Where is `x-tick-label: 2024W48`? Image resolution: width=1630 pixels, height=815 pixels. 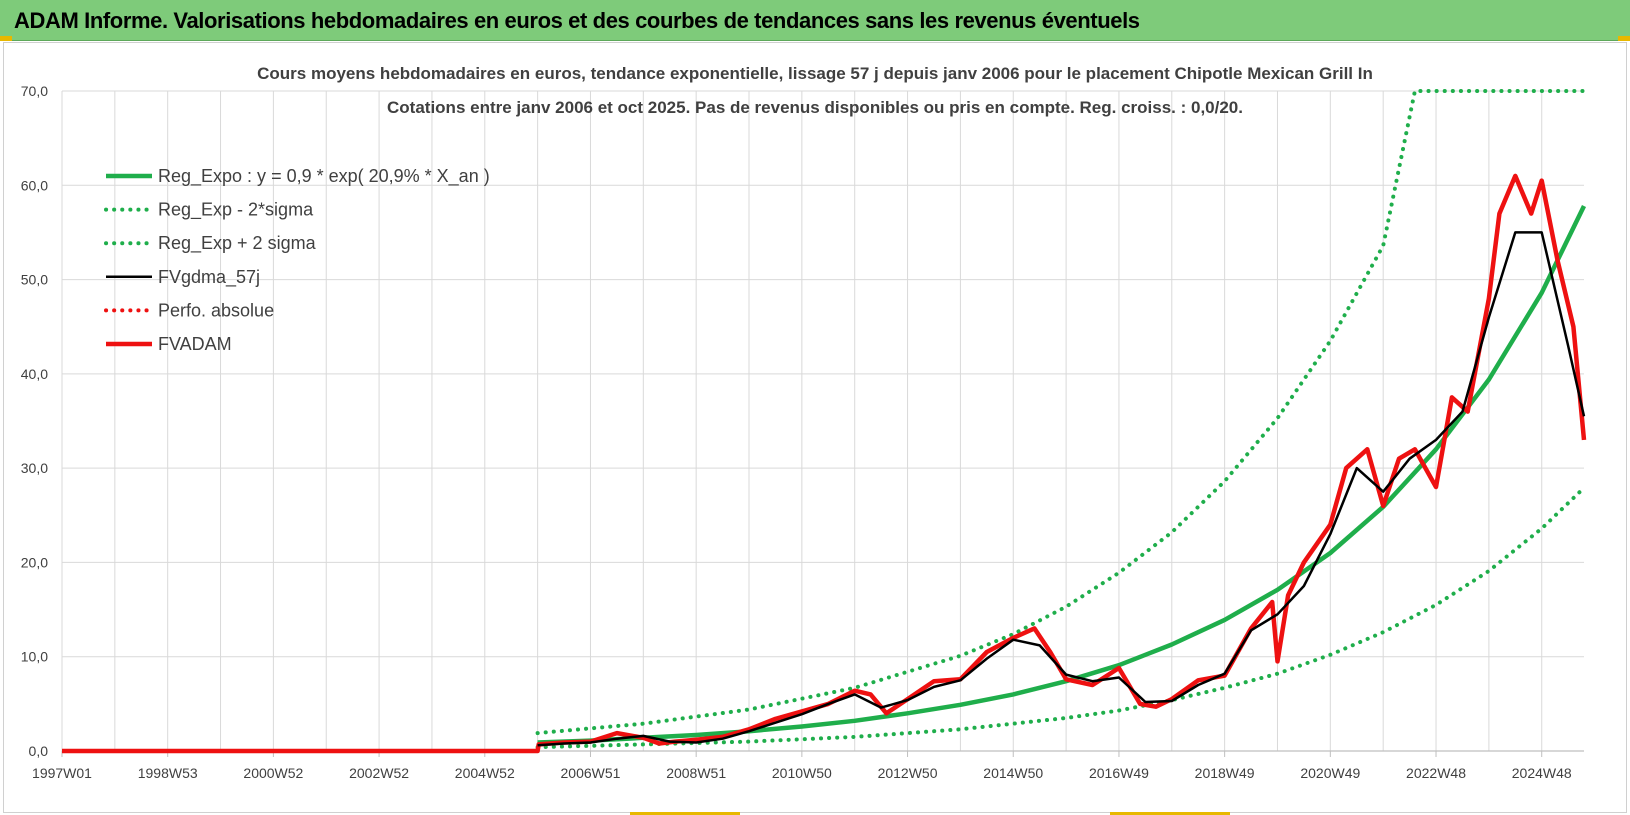
x-tick-label: 2024W48 is located at coordinates (1542, 773).